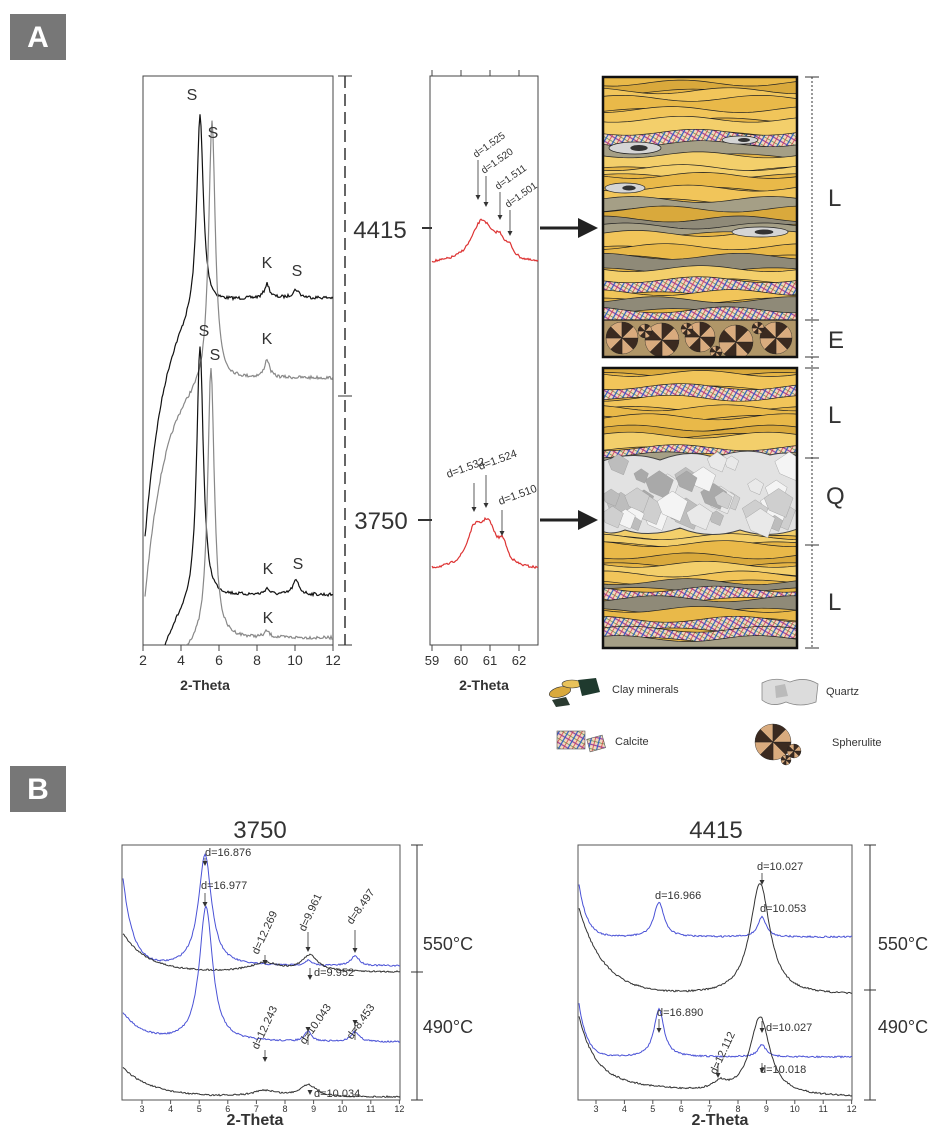 The image size is (935, 1129). What do you see at coordinates (316, 1024) in the screenshot?
I see `peak-annotation: d=10.043` at bounding box center [316, 1024].